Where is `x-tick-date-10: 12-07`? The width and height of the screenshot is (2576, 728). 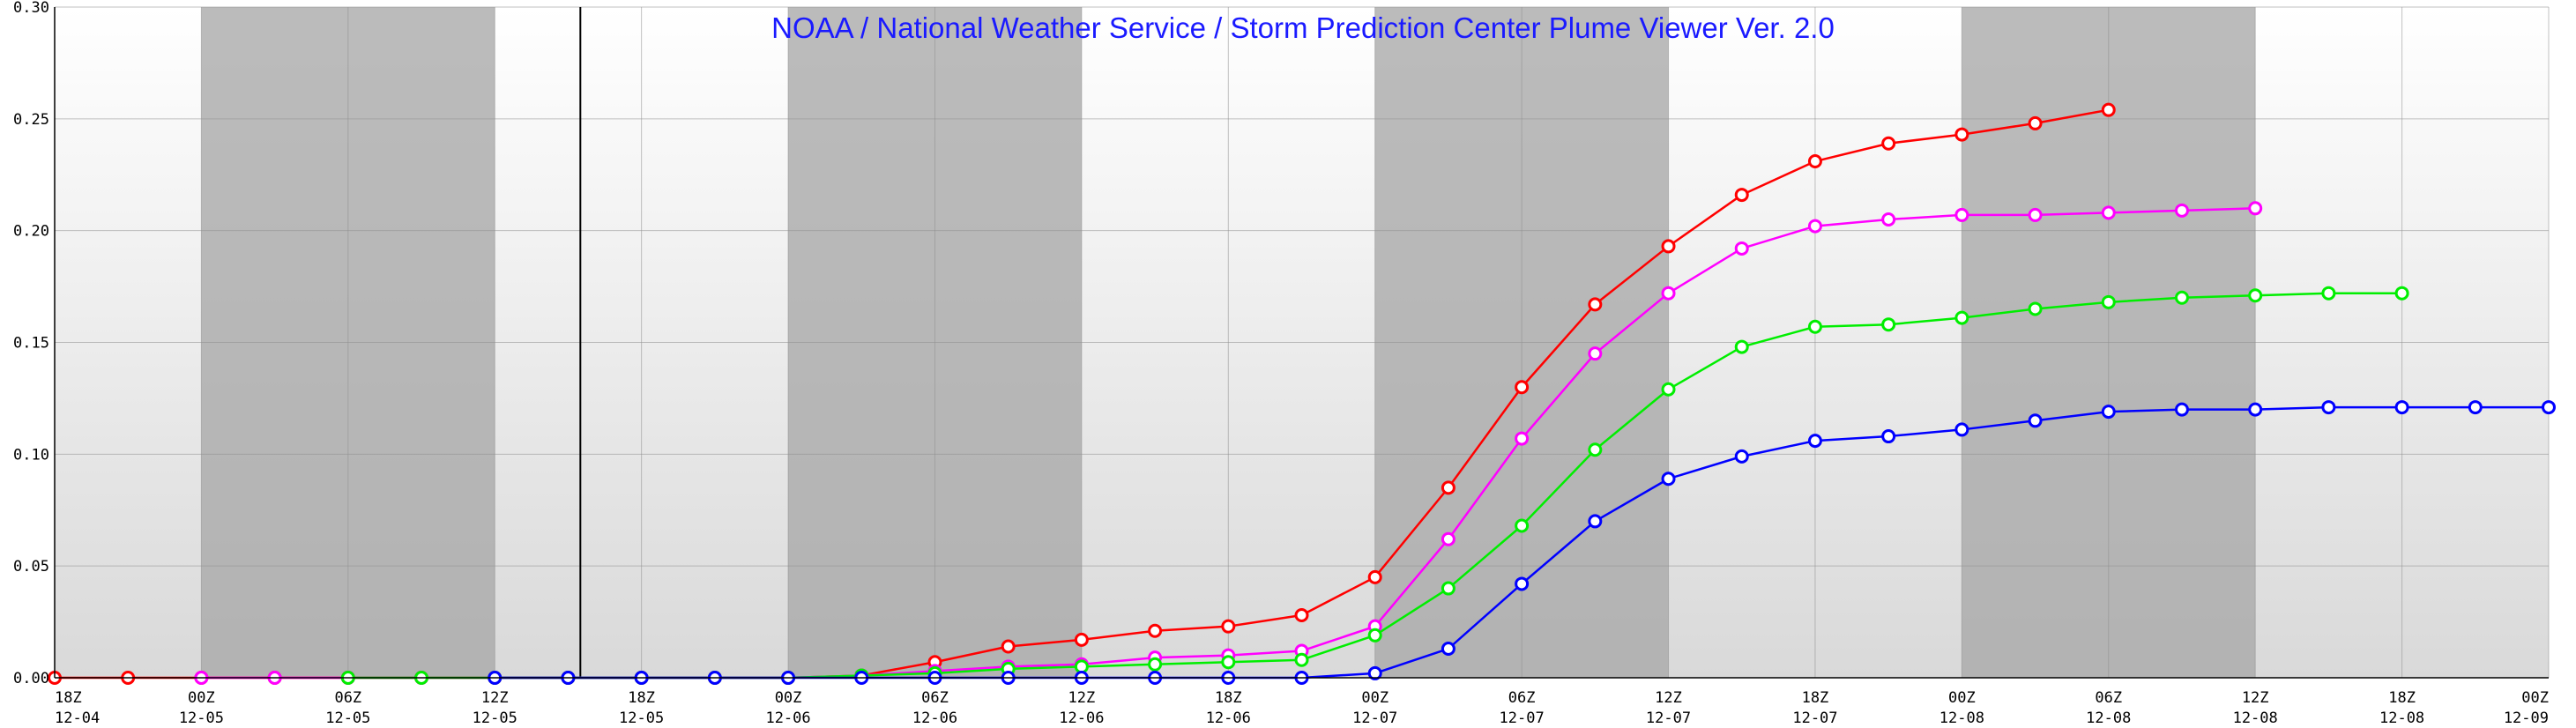 x-tick-date-10: 12-07 is located at coordinates (1522, 718).